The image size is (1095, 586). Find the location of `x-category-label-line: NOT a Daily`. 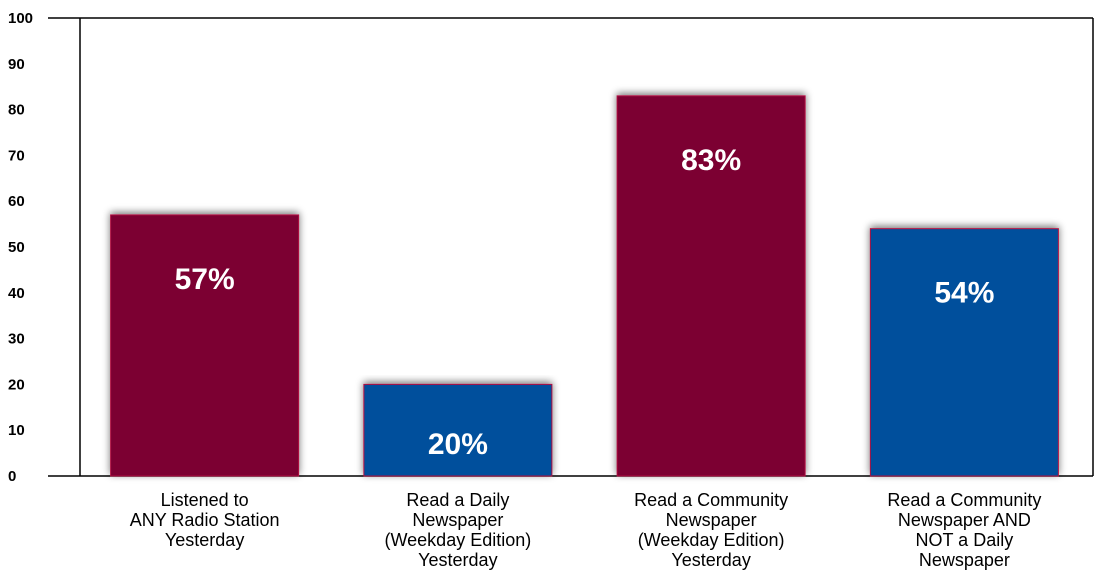

x-category-label-line: NOT a Daily is located at coordinates (965, 540).